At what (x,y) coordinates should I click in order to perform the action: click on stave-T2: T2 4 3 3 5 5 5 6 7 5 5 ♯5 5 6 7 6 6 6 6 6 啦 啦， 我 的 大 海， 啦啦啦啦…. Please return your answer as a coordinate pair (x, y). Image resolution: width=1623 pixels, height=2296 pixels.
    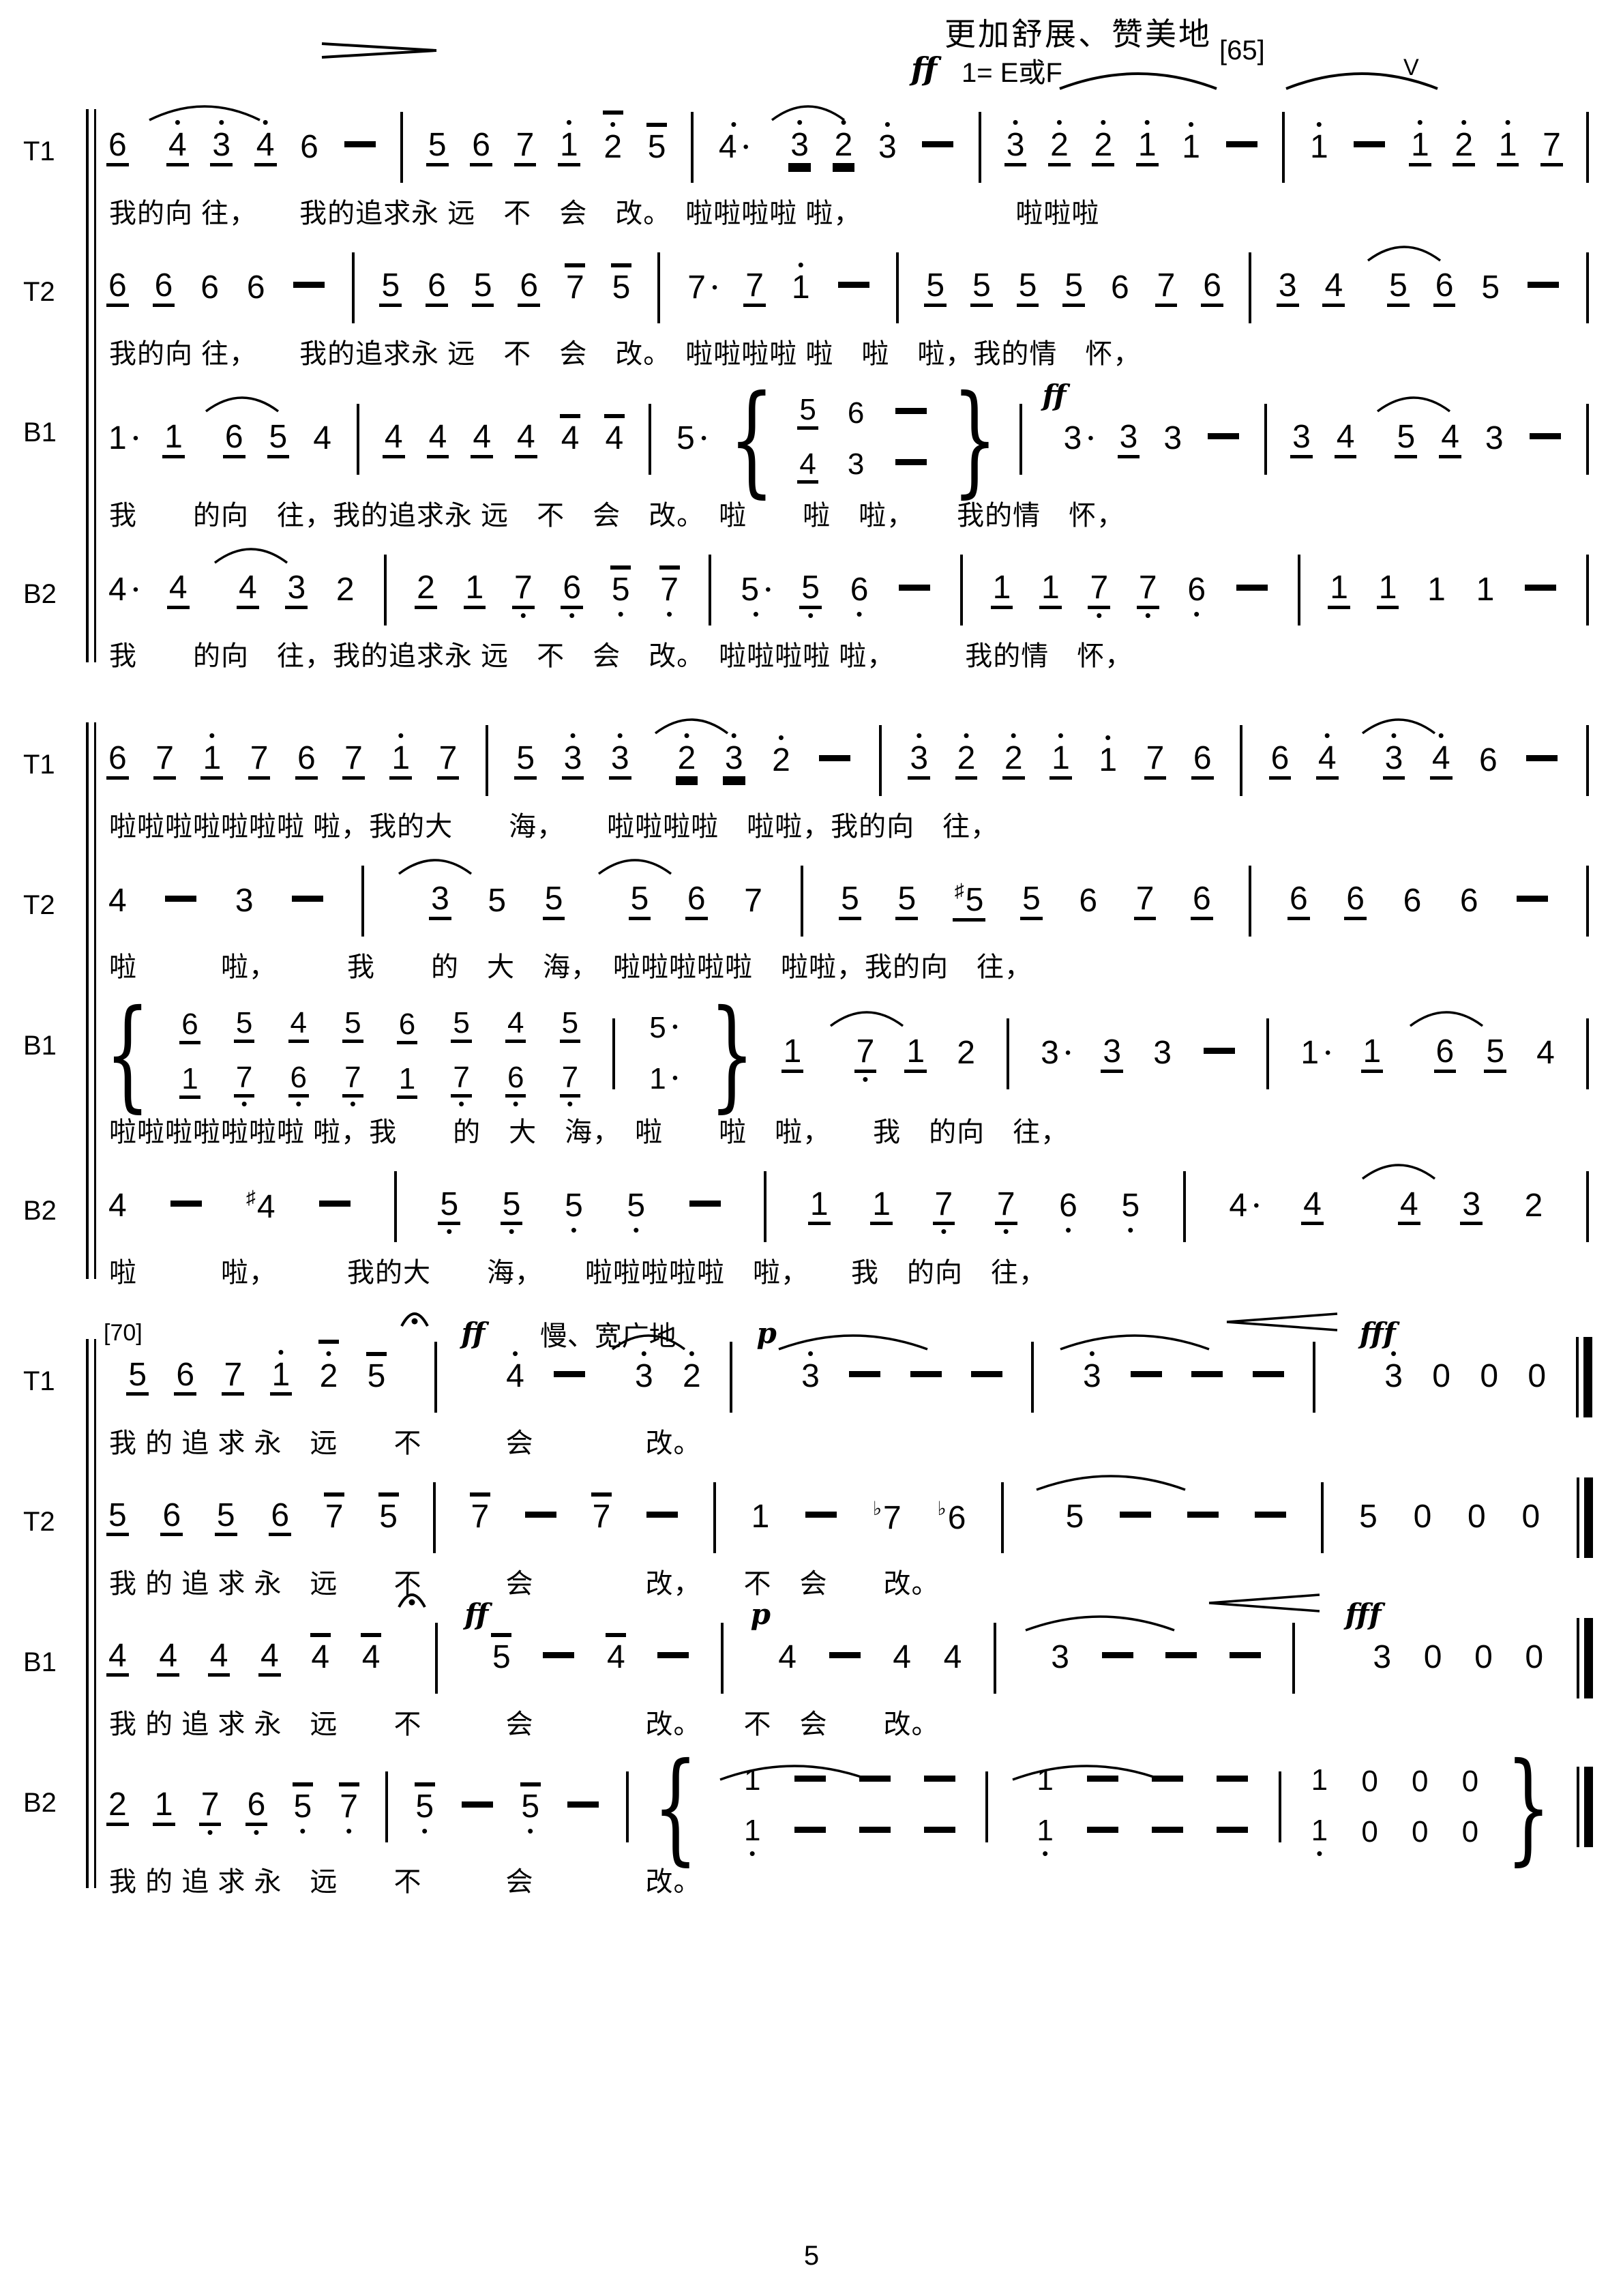
    Looking at the image, I should click on (810, 920).